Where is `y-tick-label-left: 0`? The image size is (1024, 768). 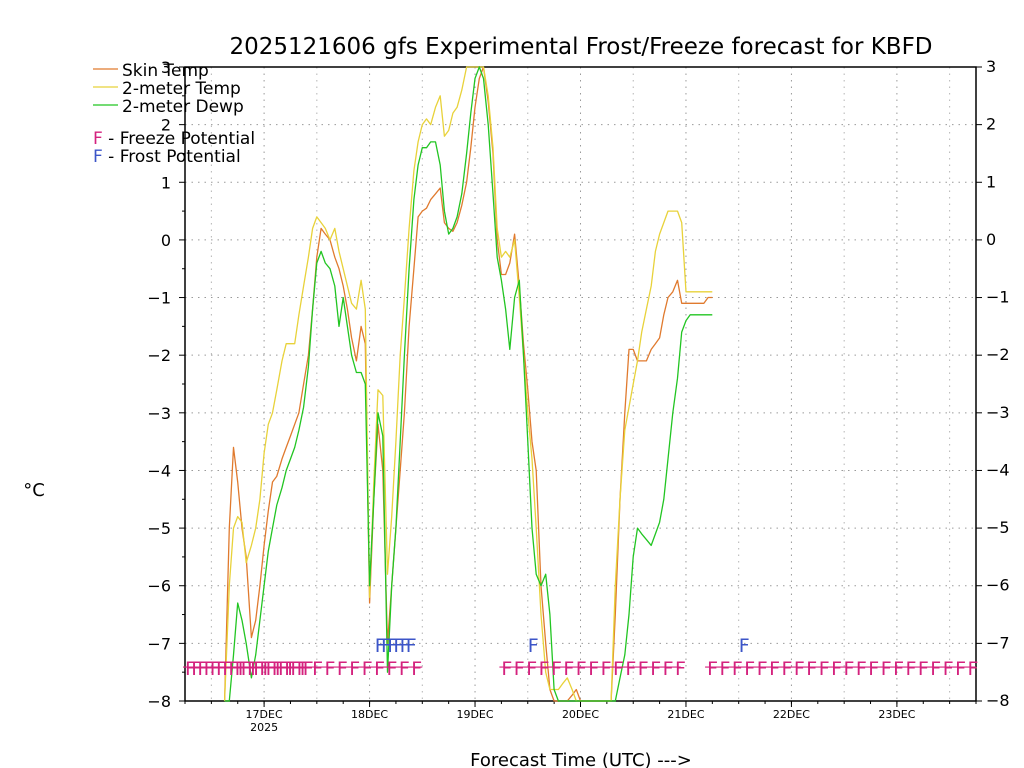
y-tick-label-left: 0 is located at coordinates (166, 240).